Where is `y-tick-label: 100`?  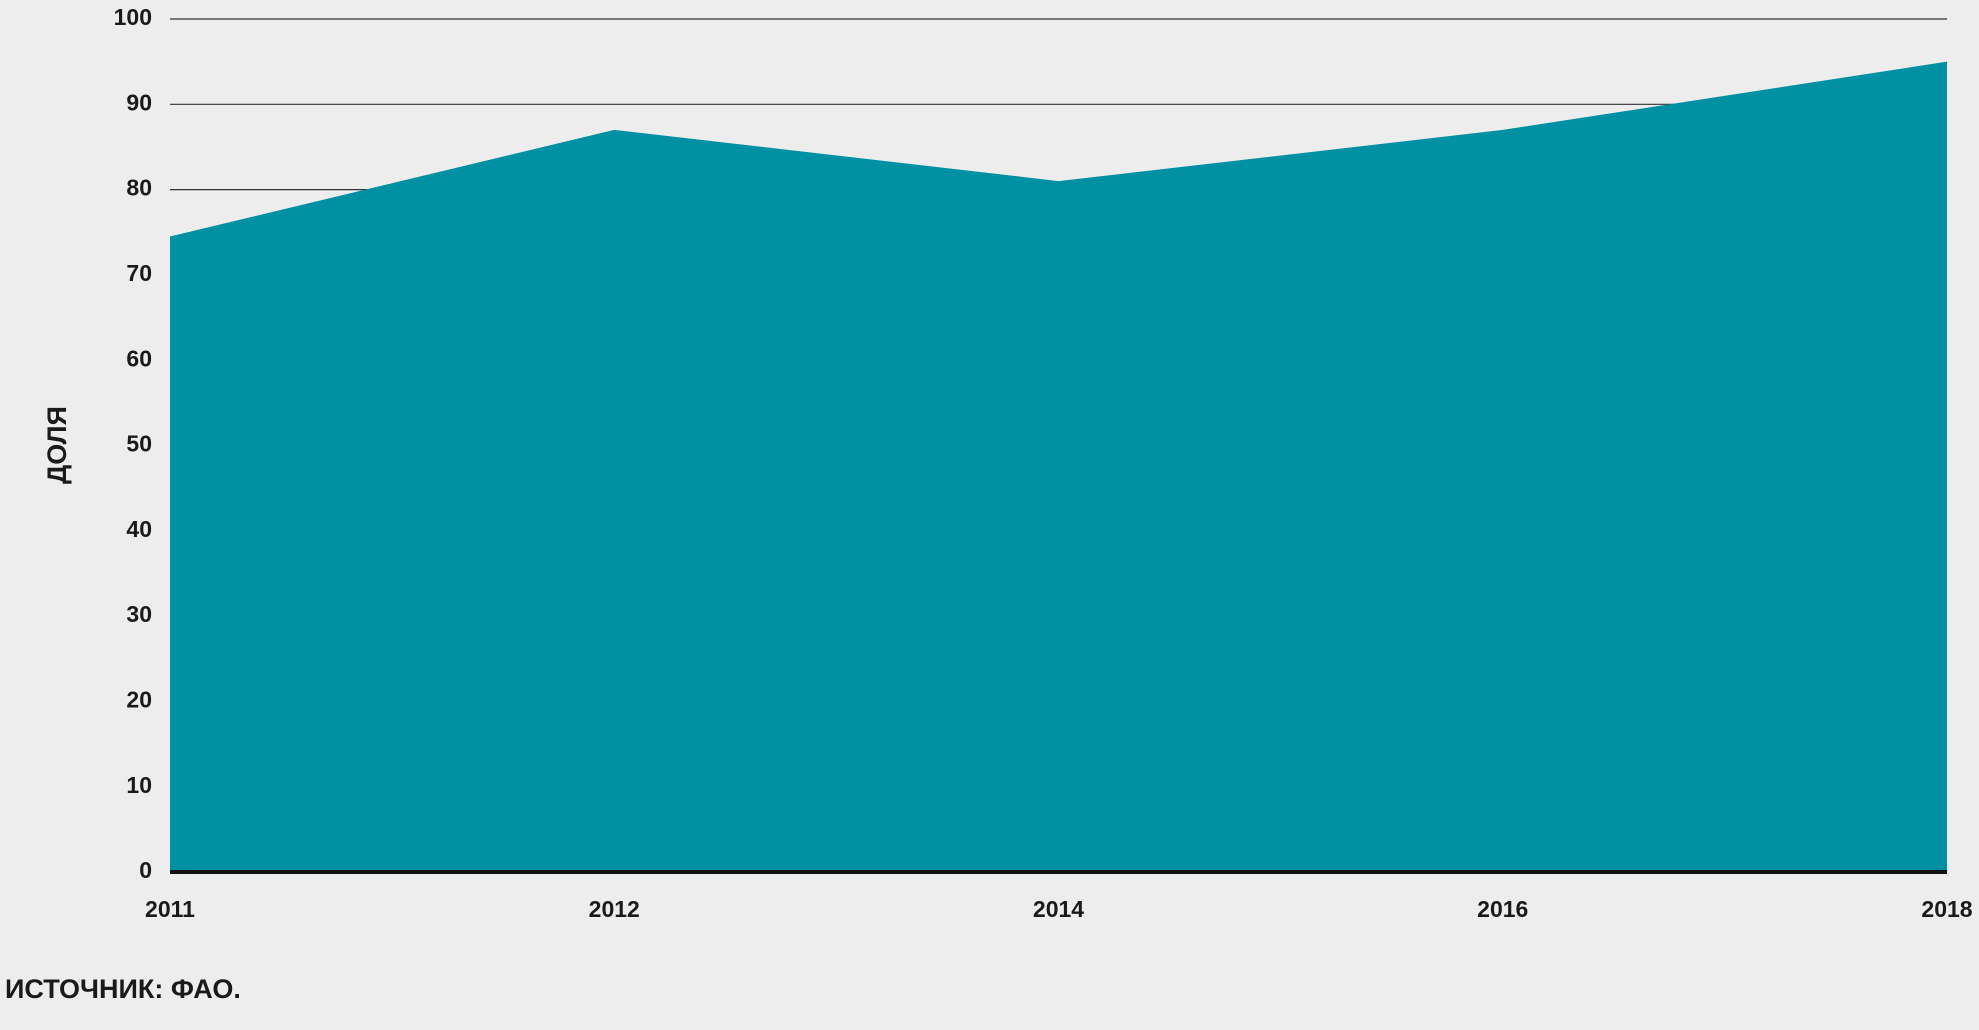 y-tick-label: 100 is located at coordinates (133, 17).